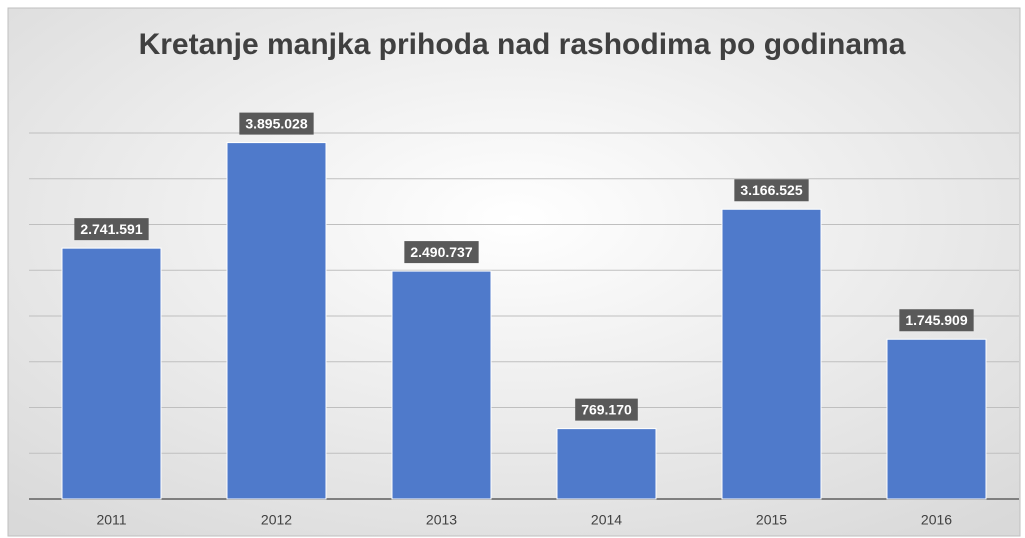  I want to click on data-label: 769.170, so click(606, 409).